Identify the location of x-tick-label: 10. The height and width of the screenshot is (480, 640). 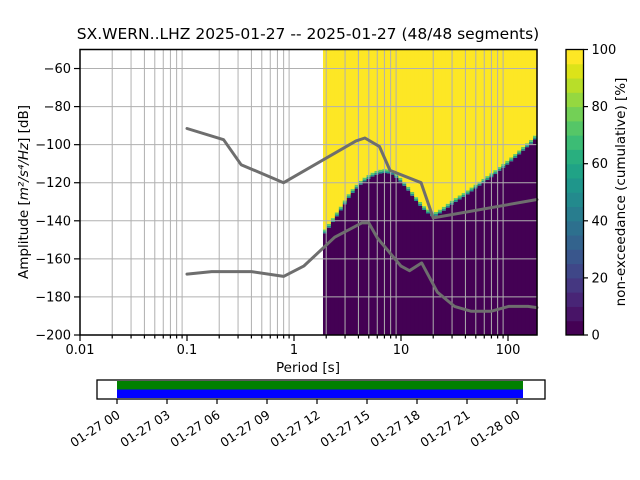
(401, 350).